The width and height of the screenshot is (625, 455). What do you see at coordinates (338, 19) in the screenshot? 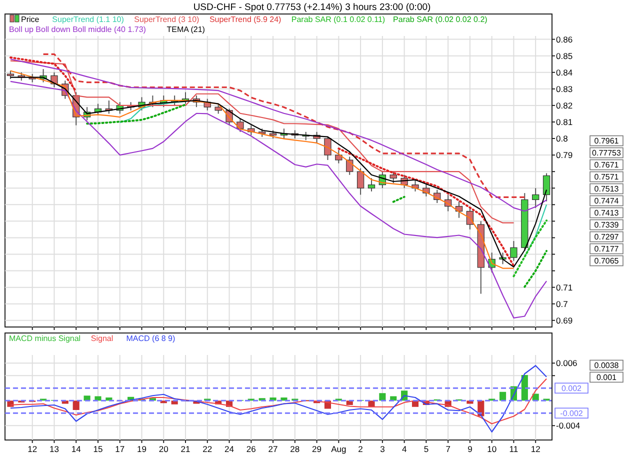
I see `text: Parab SAR (0.1 0.02 0.11)` at bounding box center [338, 19].